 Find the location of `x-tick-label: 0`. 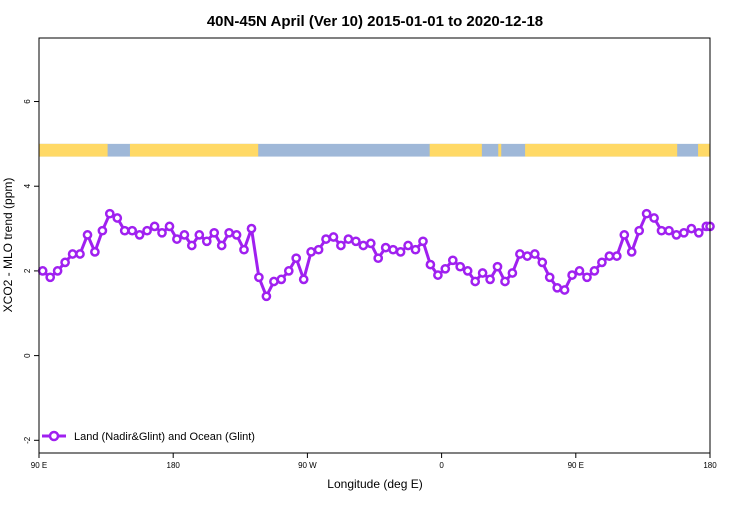

x-tick-label: 0 is located at coordinates (441, 465).